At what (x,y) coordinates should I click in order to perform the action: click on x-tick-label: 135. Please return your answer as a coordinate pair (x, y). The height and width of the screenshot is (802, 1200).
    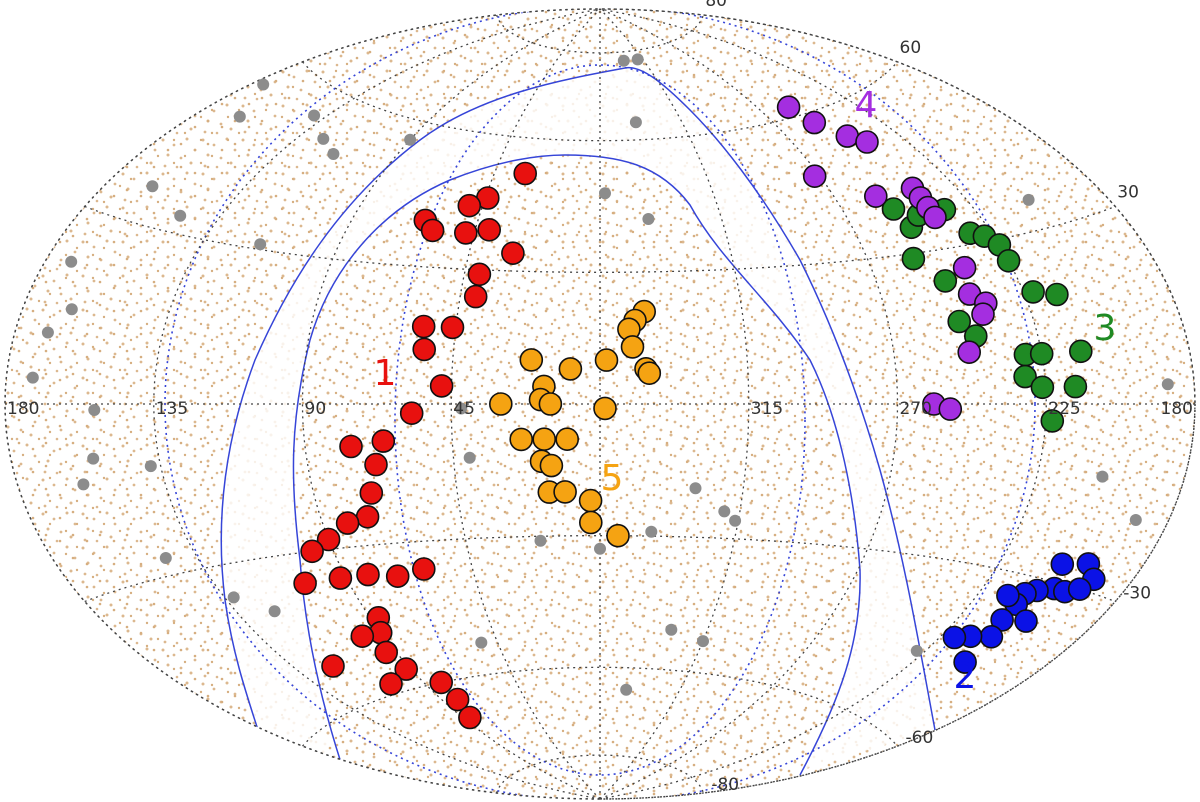
    Looking at the image, I should click on (172, 409).